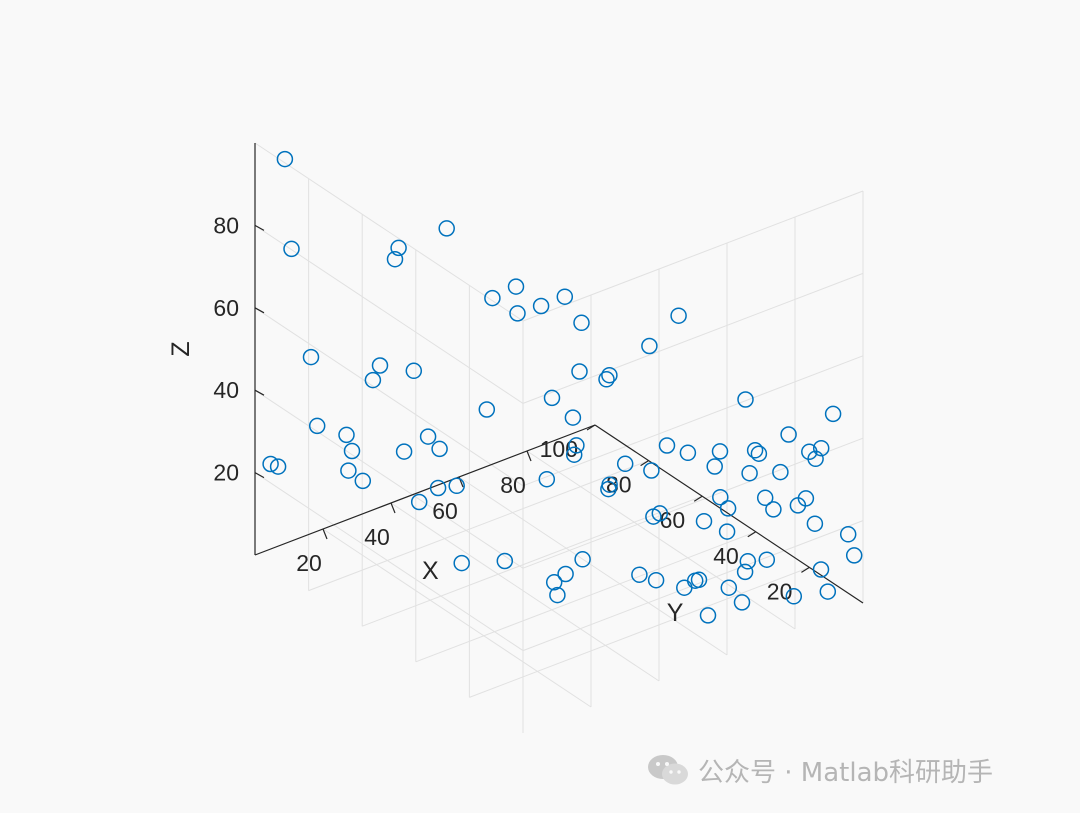  Describe the element at coordinates (226, 390) in the screenshot. I see `z-tick-label: 40` at that location.